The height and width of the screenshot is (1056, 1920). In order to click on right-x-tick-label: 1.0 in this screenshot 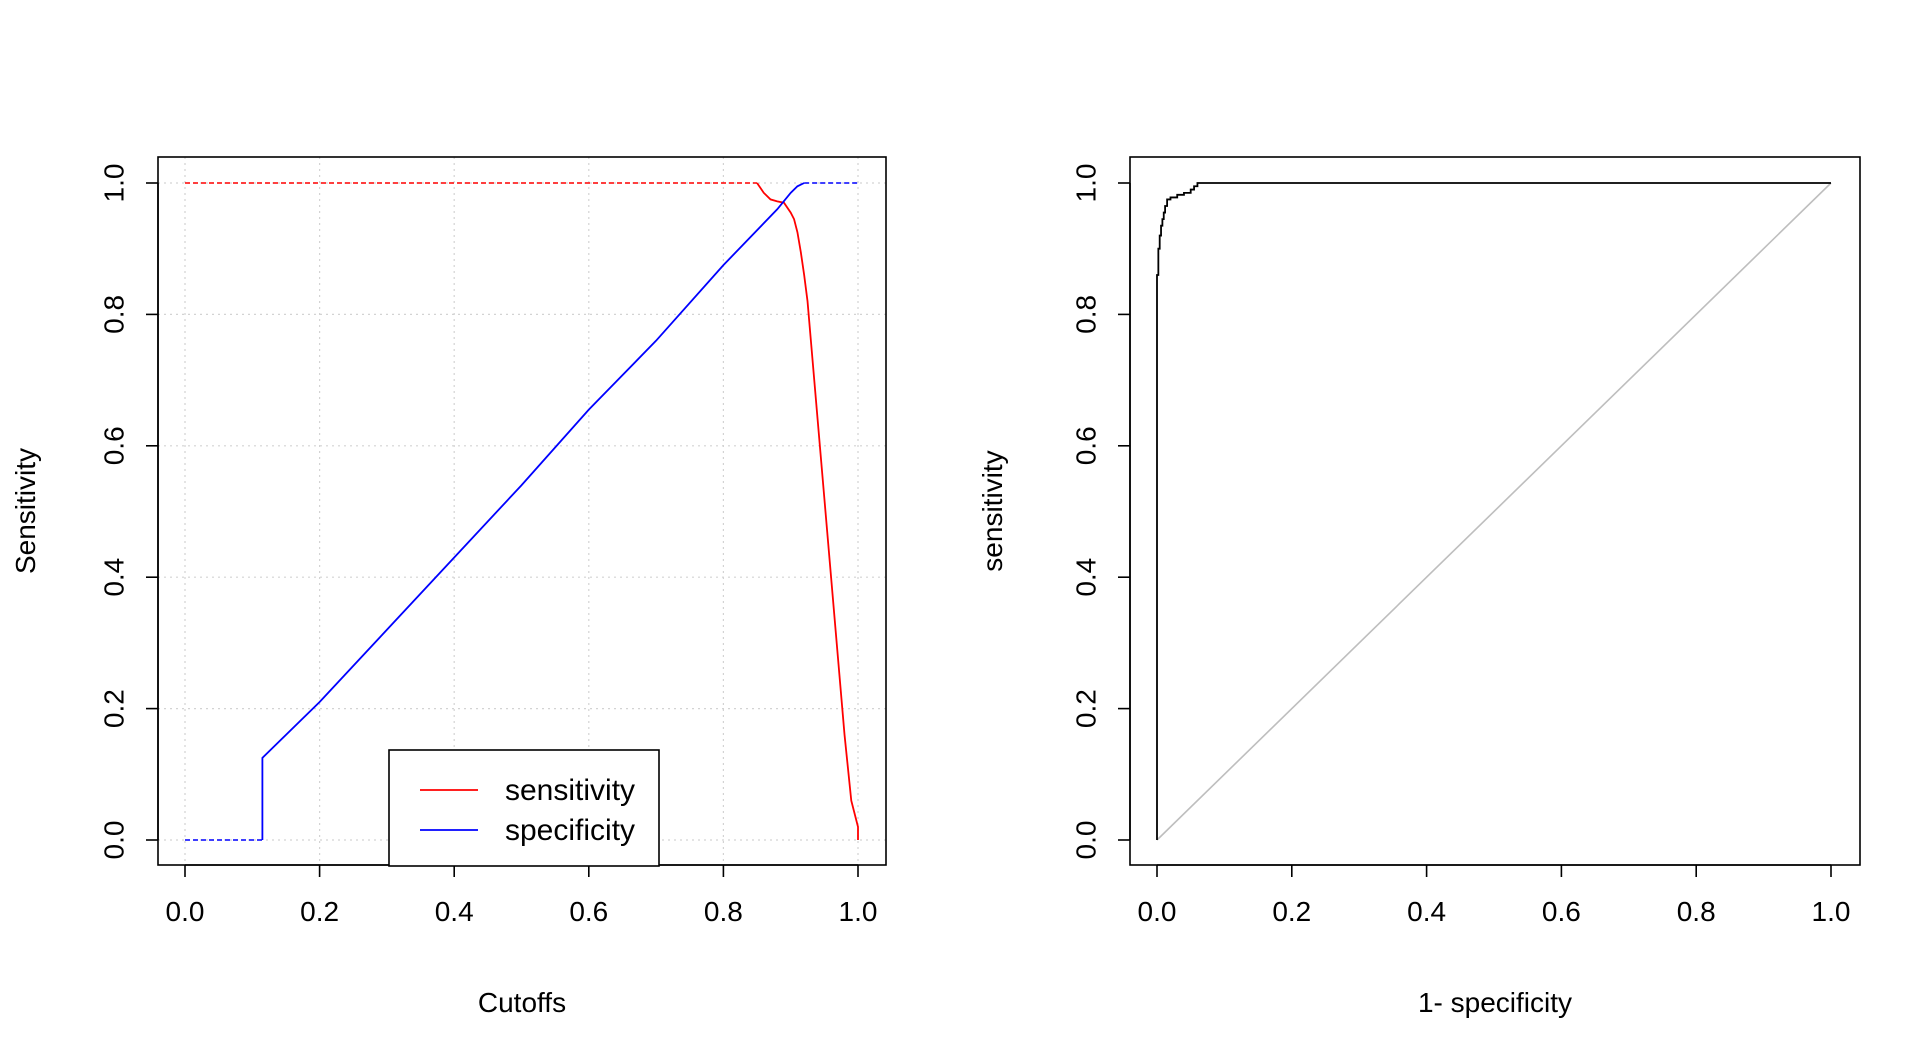, I will do `click(1831, 911)`.